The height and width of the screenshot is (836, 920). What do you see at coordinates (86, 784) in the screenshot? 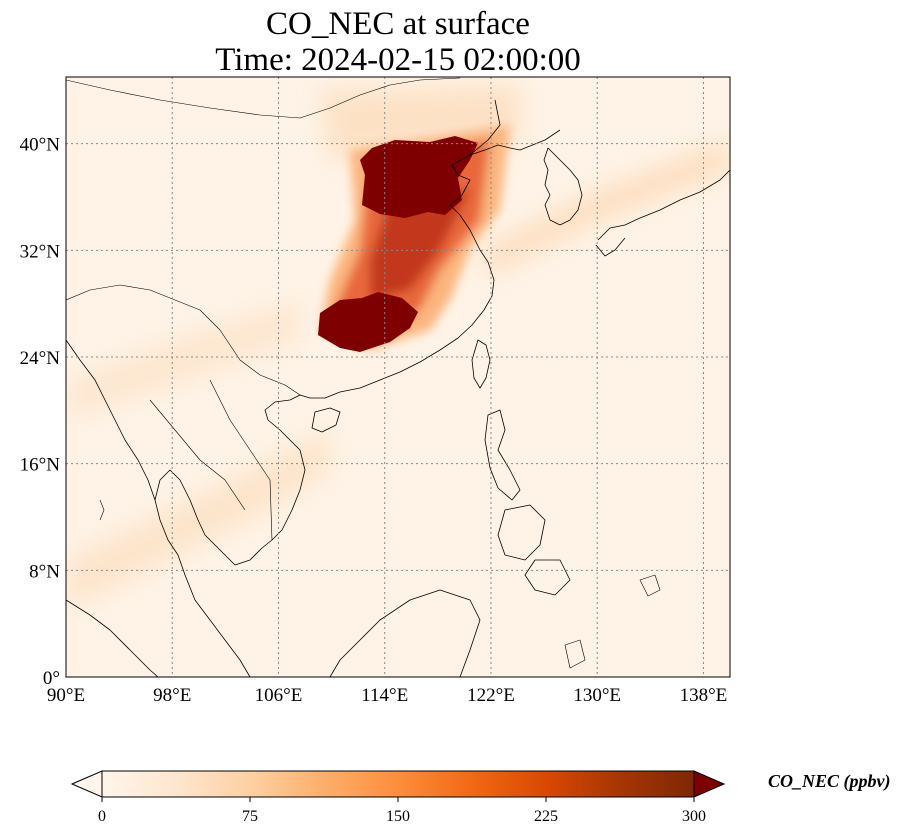
I see `colorbar-extend-min` at bounding box center [86, 784].